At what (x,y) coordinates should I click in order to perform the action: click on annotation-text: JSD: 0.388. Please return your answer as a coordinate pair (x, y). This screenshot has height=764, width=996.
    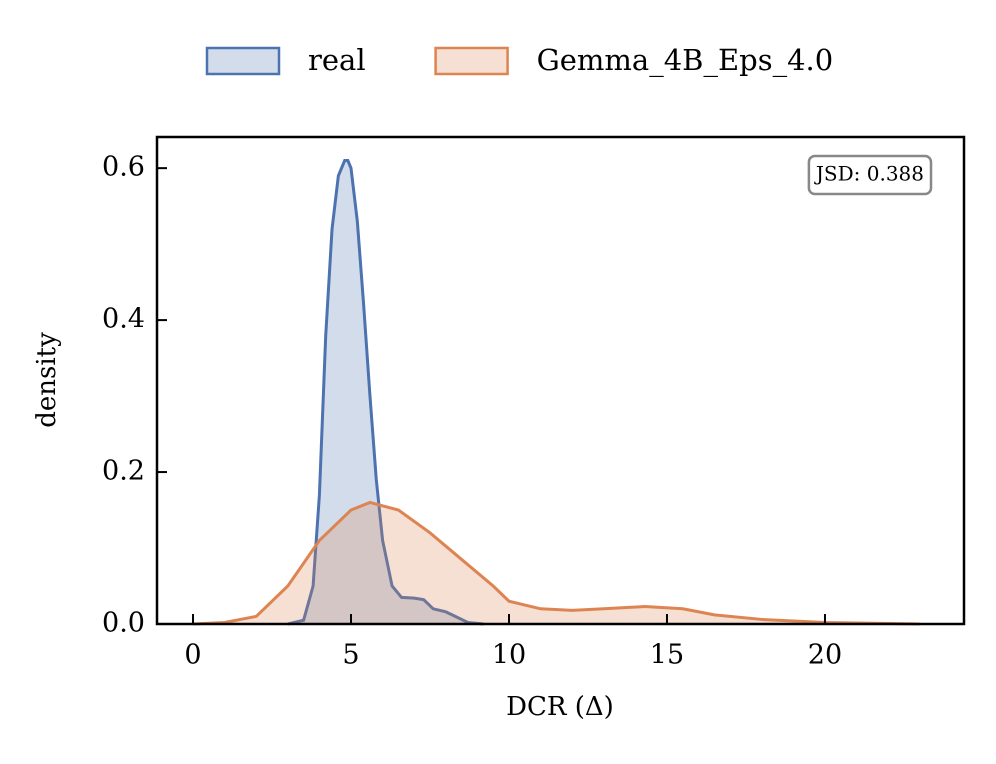
    Looking at the image, I should click on (869, 174).